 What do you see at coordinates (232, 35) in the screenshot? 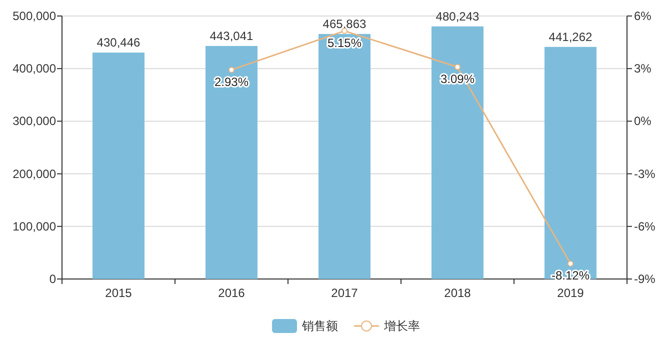
I see `data-label: 443,041` at bounding box center [232, 35].